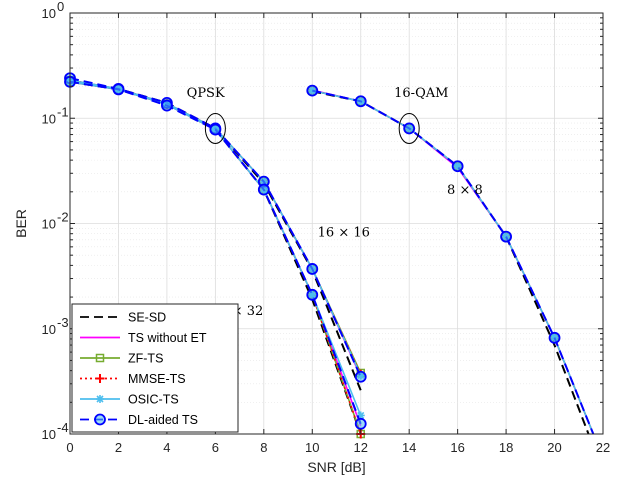 The image size is (620, 490). I want to click on legend-label: DL-aided TS, so click(163, 420).